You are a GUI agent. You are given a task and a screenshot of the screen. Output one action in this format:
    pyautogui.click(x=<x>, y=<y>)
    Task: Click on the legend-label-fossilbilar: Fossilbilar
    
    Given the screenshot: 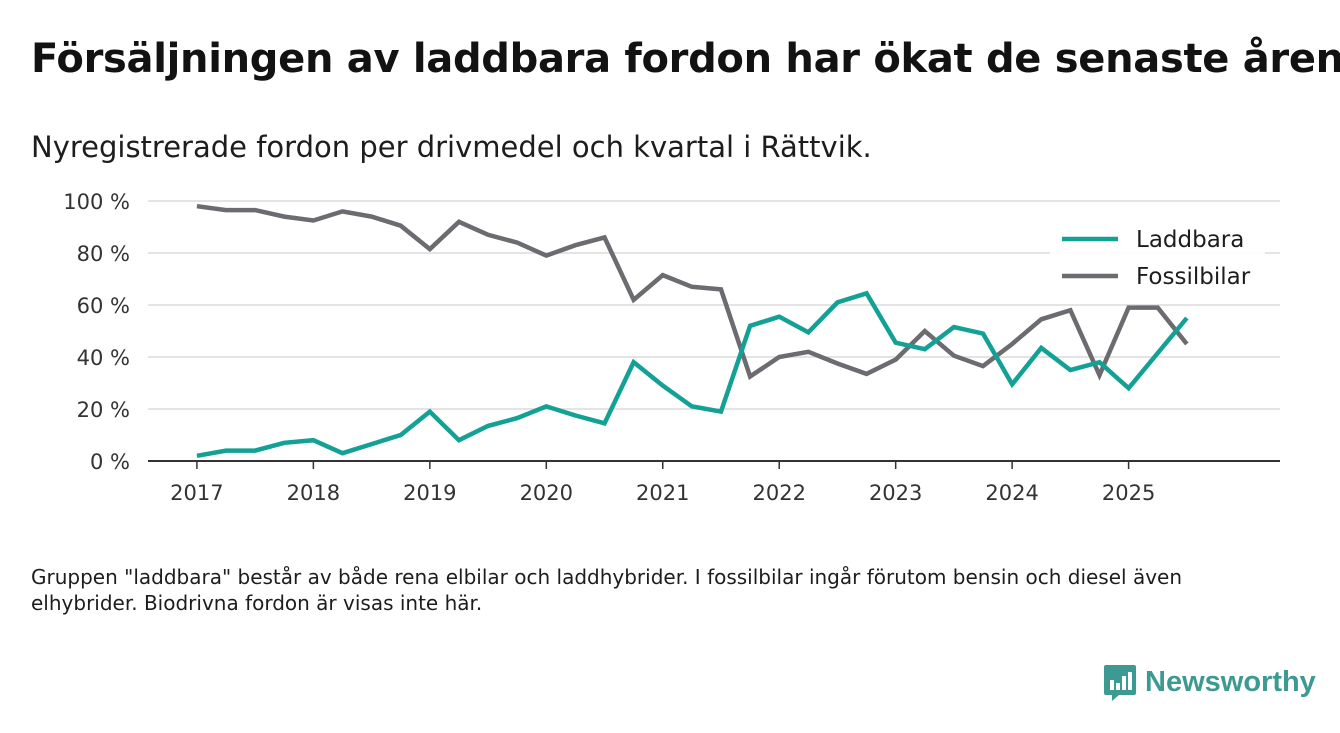 What is the action you would take?
    pyautogui.click(x=1193, y=277)
    